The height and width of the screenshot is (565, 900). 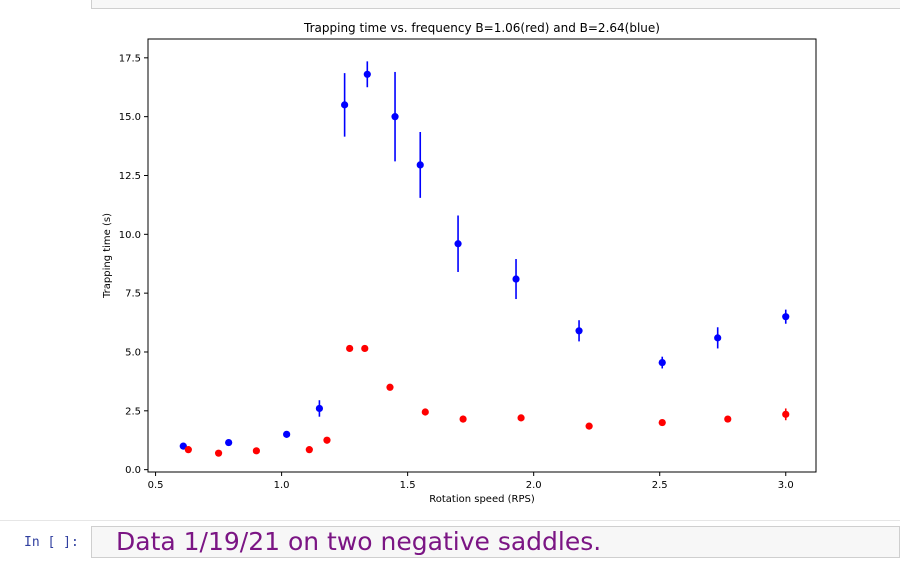 I want to click on y-tick-label: 5.0, so click(x=133, y=352).